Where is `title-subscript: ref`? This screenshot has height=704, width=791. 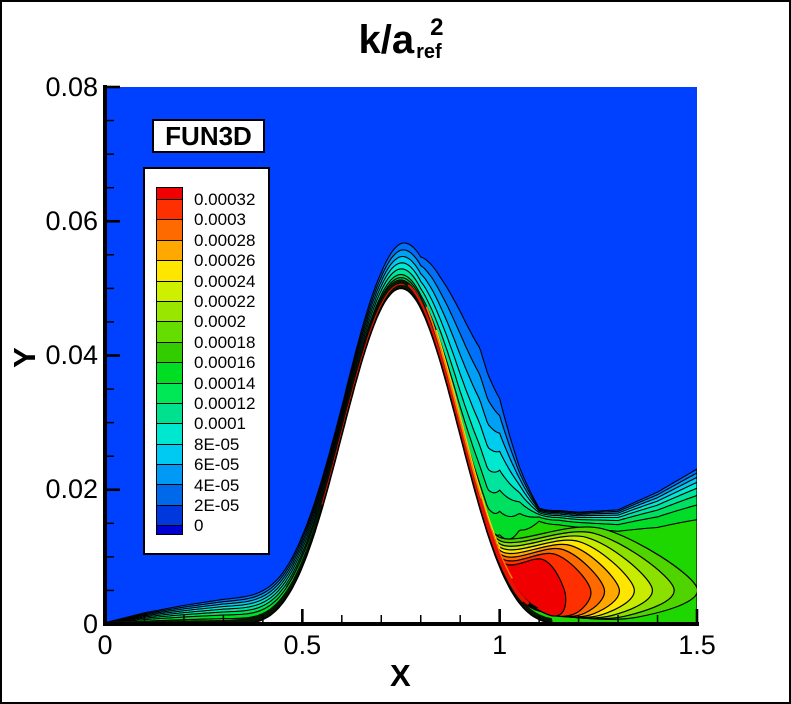 title-subscript: ref is located at coordinates (429, 52).